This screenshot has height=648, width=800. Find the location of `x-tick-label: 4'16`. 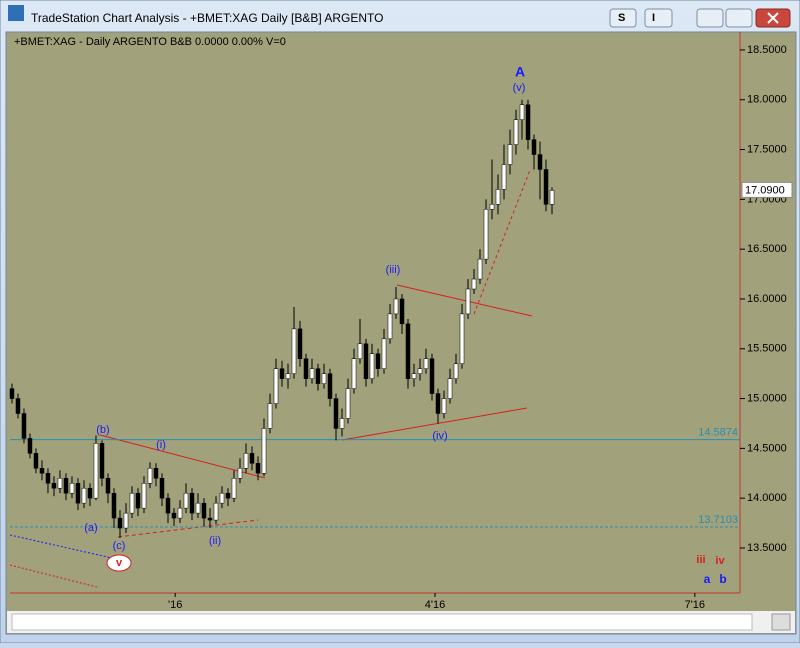

x-tick-label: 4'16 is located at coordinates (435, 605).